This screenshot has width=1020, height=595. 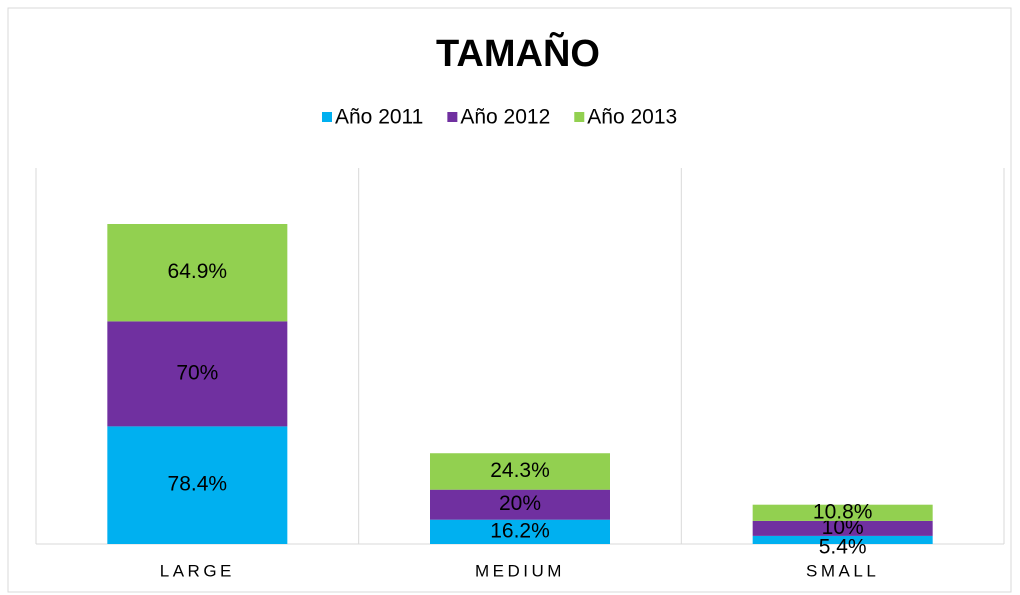 What do you see at coordinates (197, 570) in the screenshot?
I see `x-tick-label: LARGE` at bounding box center [197, 570].